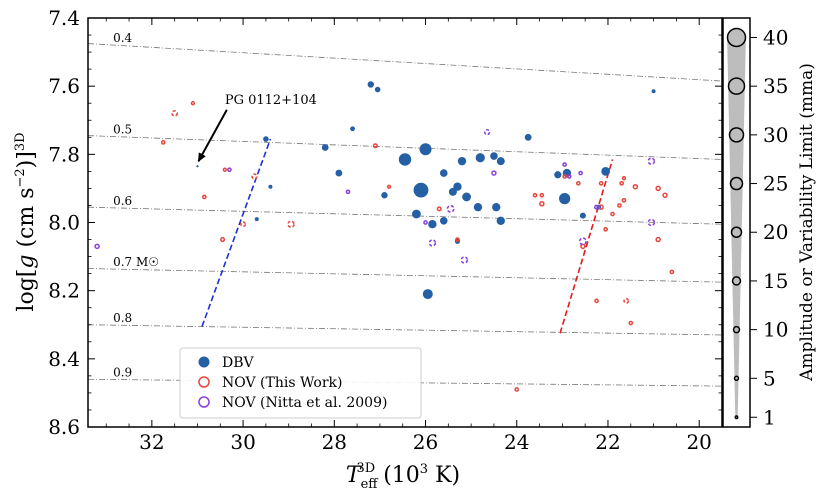 This screenshot has height=502, width=830. I want to click on legend-marker-nov-nitta, so click(204, 402).